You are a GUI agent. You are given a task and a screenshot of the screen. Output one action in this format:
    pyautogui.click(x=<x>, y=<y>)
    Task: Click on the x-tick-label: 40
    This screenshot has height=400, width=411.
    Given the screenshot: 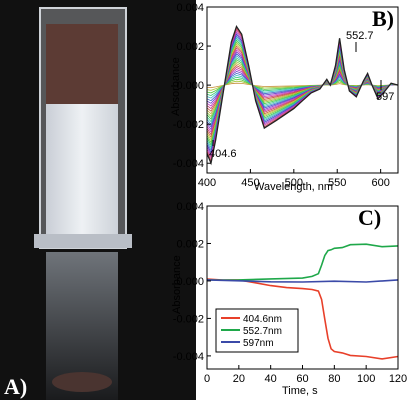 What is the action you would take?
    pyautogui.click(x=271, y=379)
    